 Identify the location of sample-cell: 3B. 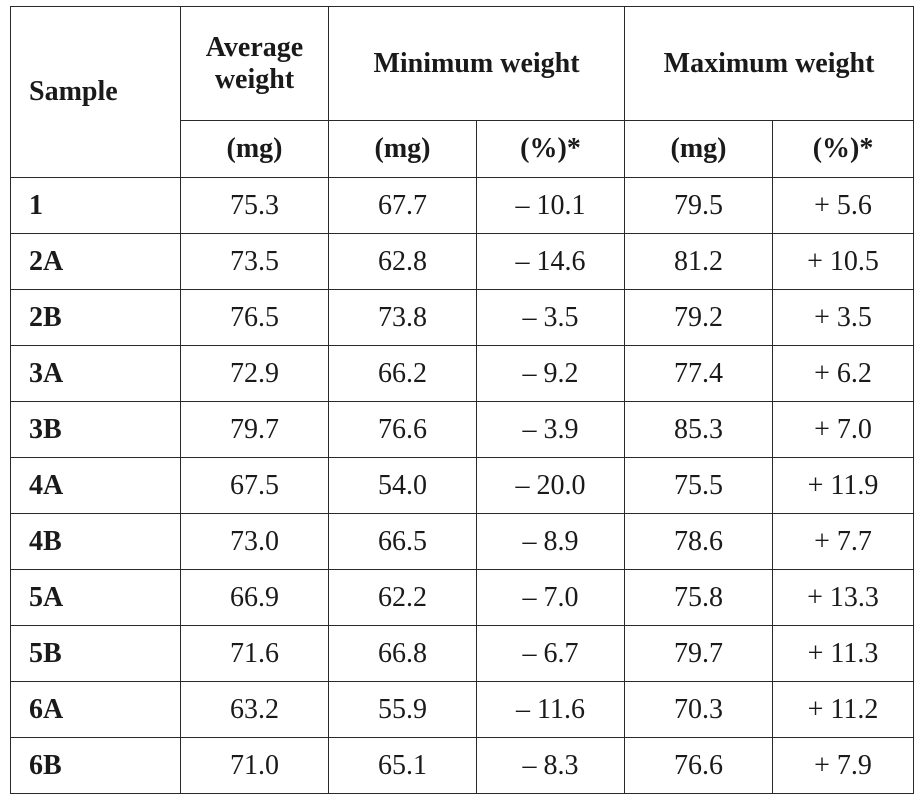
(95, 429).